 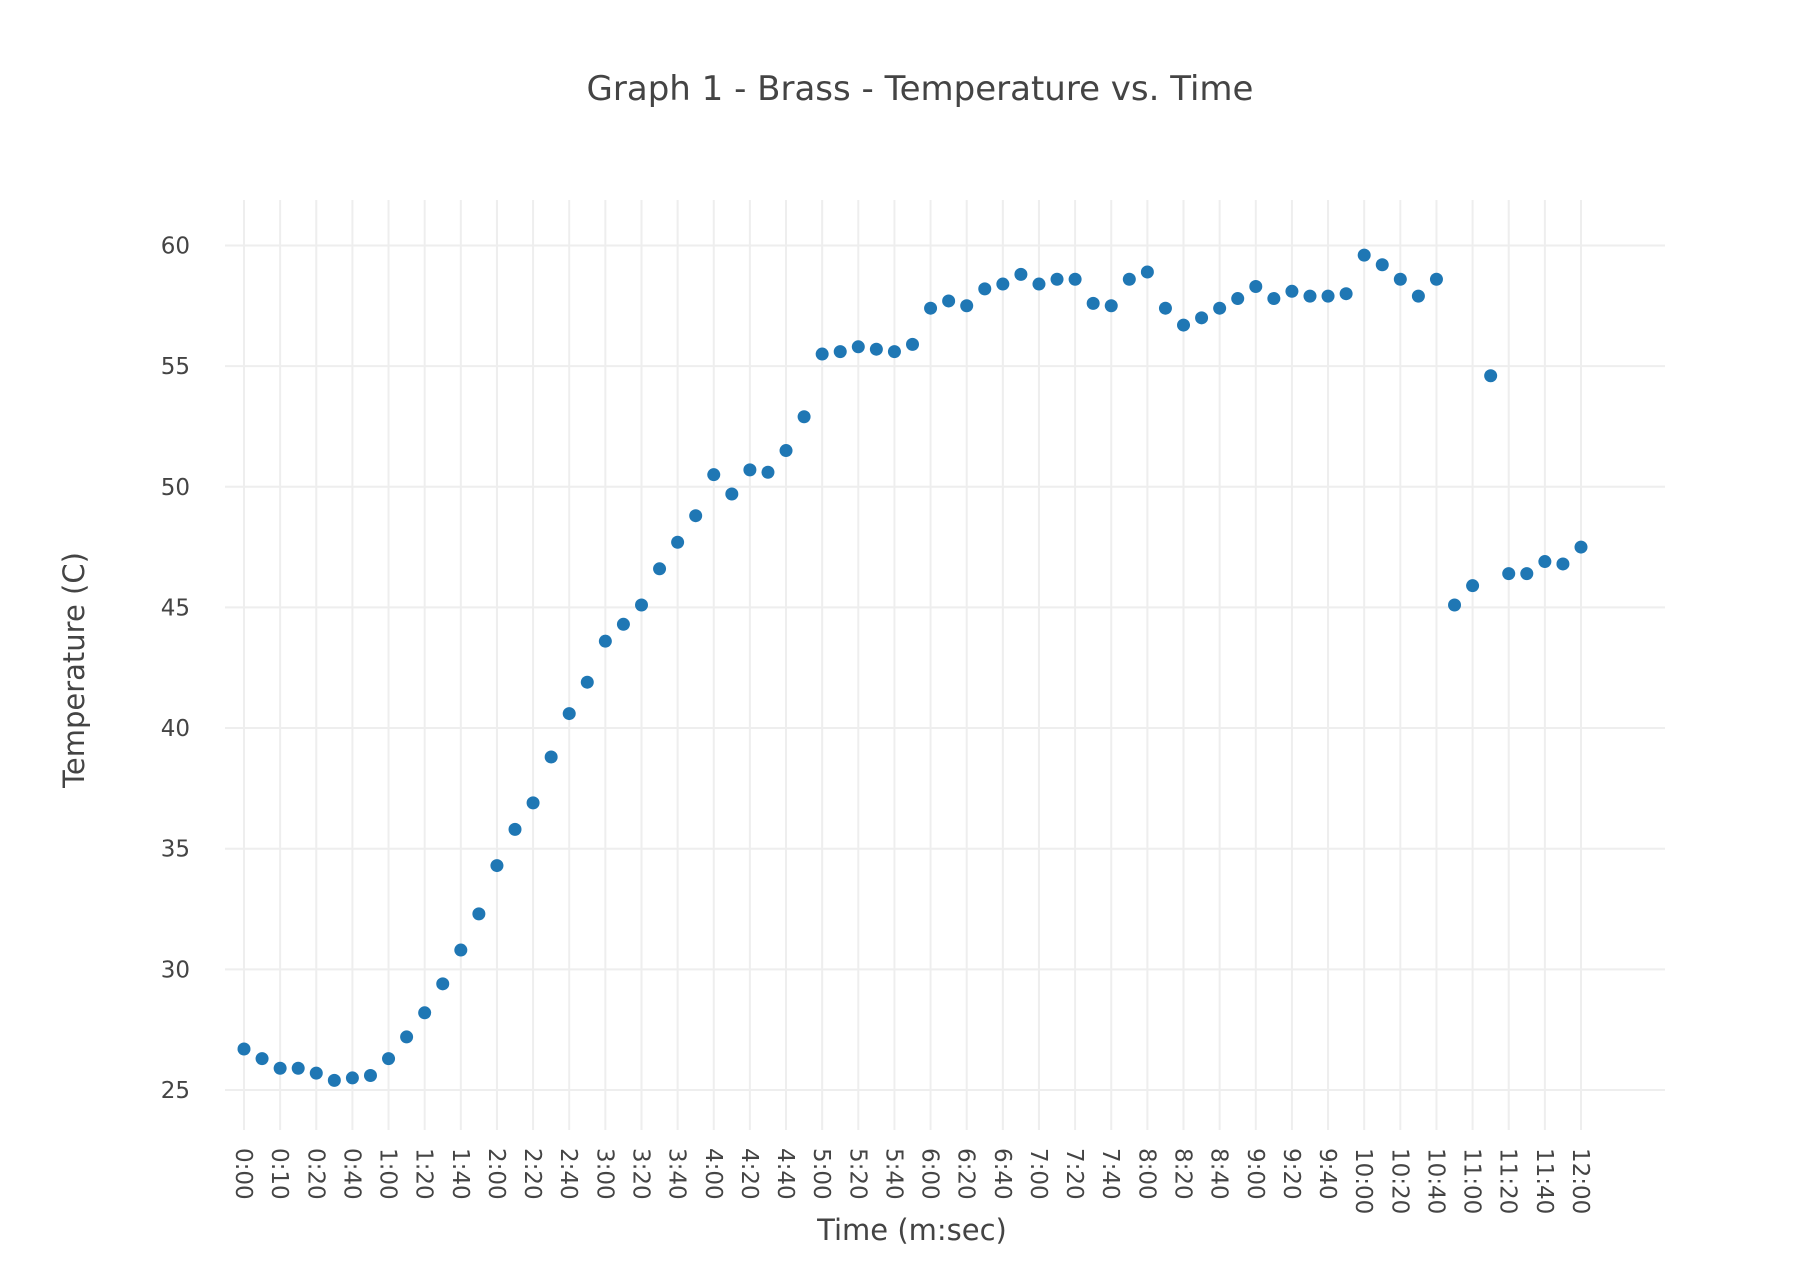 I want to click on x-tick-label: 7:00, so click(x=1038, y=1174).